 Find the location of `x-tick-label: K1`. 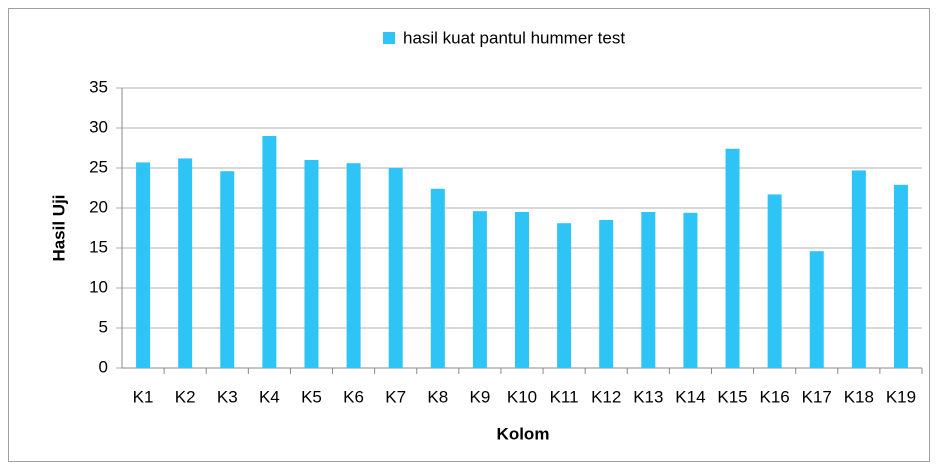

x-tick-label: K1 is located at coordinates (143, 396).